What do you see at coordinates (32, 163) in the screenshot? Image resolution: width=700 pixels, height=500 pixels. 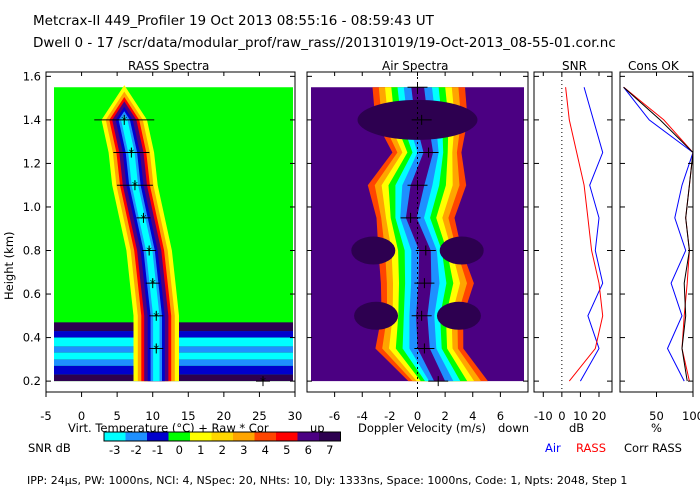 I see `y-tick-label: 1.2` at bounding box center [32, 163].